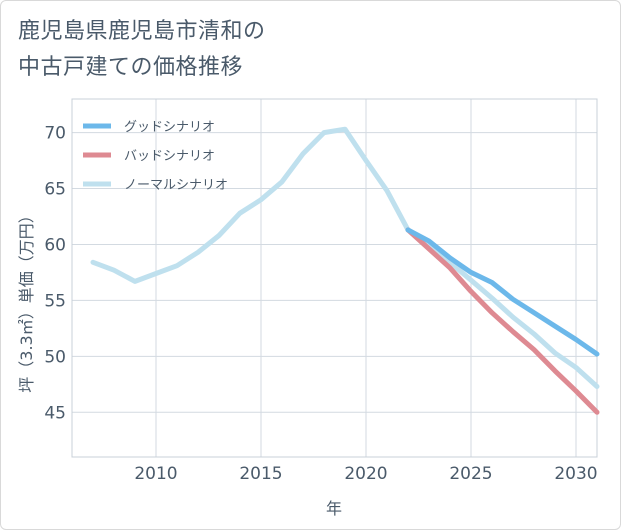  Describe the element at coordinates (169, 127) in the screenshot. I see `legend-label: グッドシナリオ` at that location.